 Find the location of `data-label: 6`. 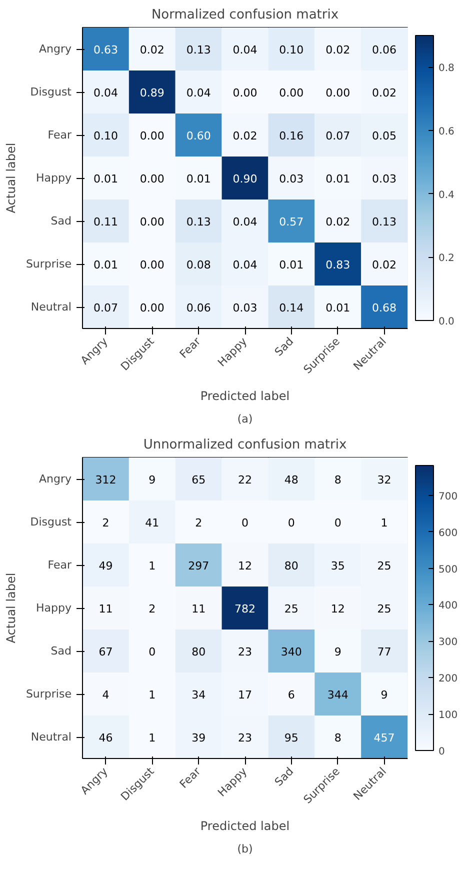

data-label: 6 is located at coordinates (291, 695).